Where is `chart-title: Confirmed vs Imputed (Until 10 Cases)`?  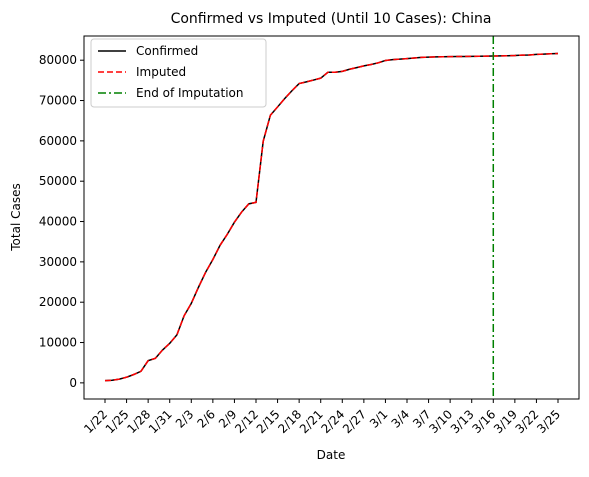 chart-title: Confirmed vs Imputed (Until 10 Cases) is located at coordinates (331, 19).